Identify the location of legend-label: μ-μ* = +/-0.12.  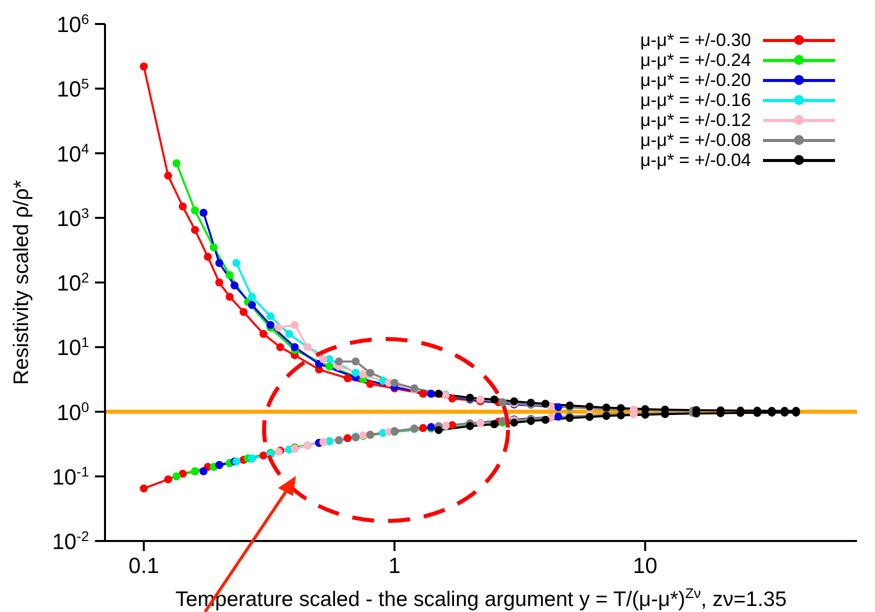
(695, 120).